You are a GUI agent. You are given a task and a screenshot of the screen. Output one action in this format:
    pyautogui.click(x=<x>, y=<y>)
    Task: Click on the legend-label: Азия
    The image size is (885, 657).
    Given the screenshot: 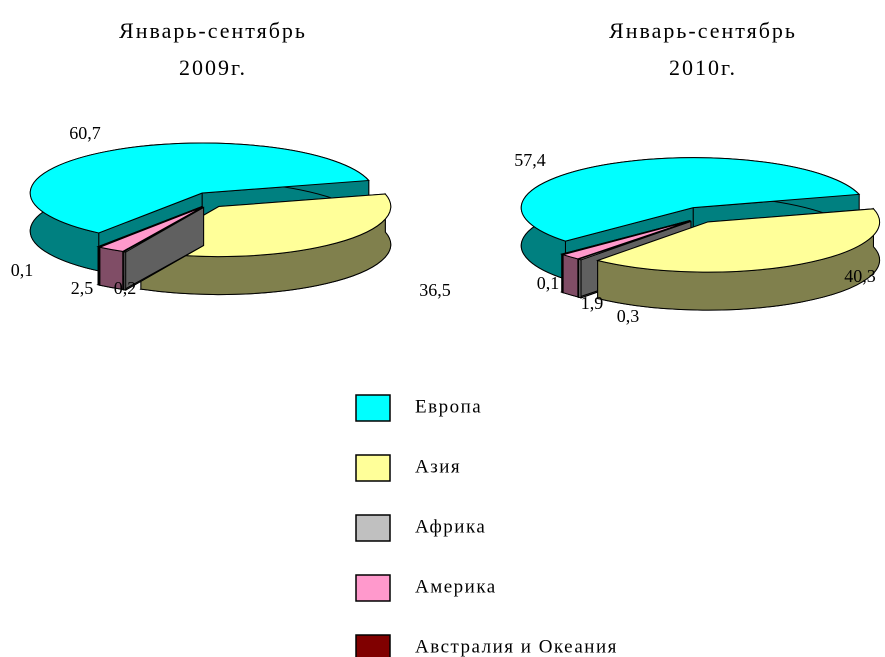 What is the action you would take?
    pyautogui.click(x=438, y=466)
    